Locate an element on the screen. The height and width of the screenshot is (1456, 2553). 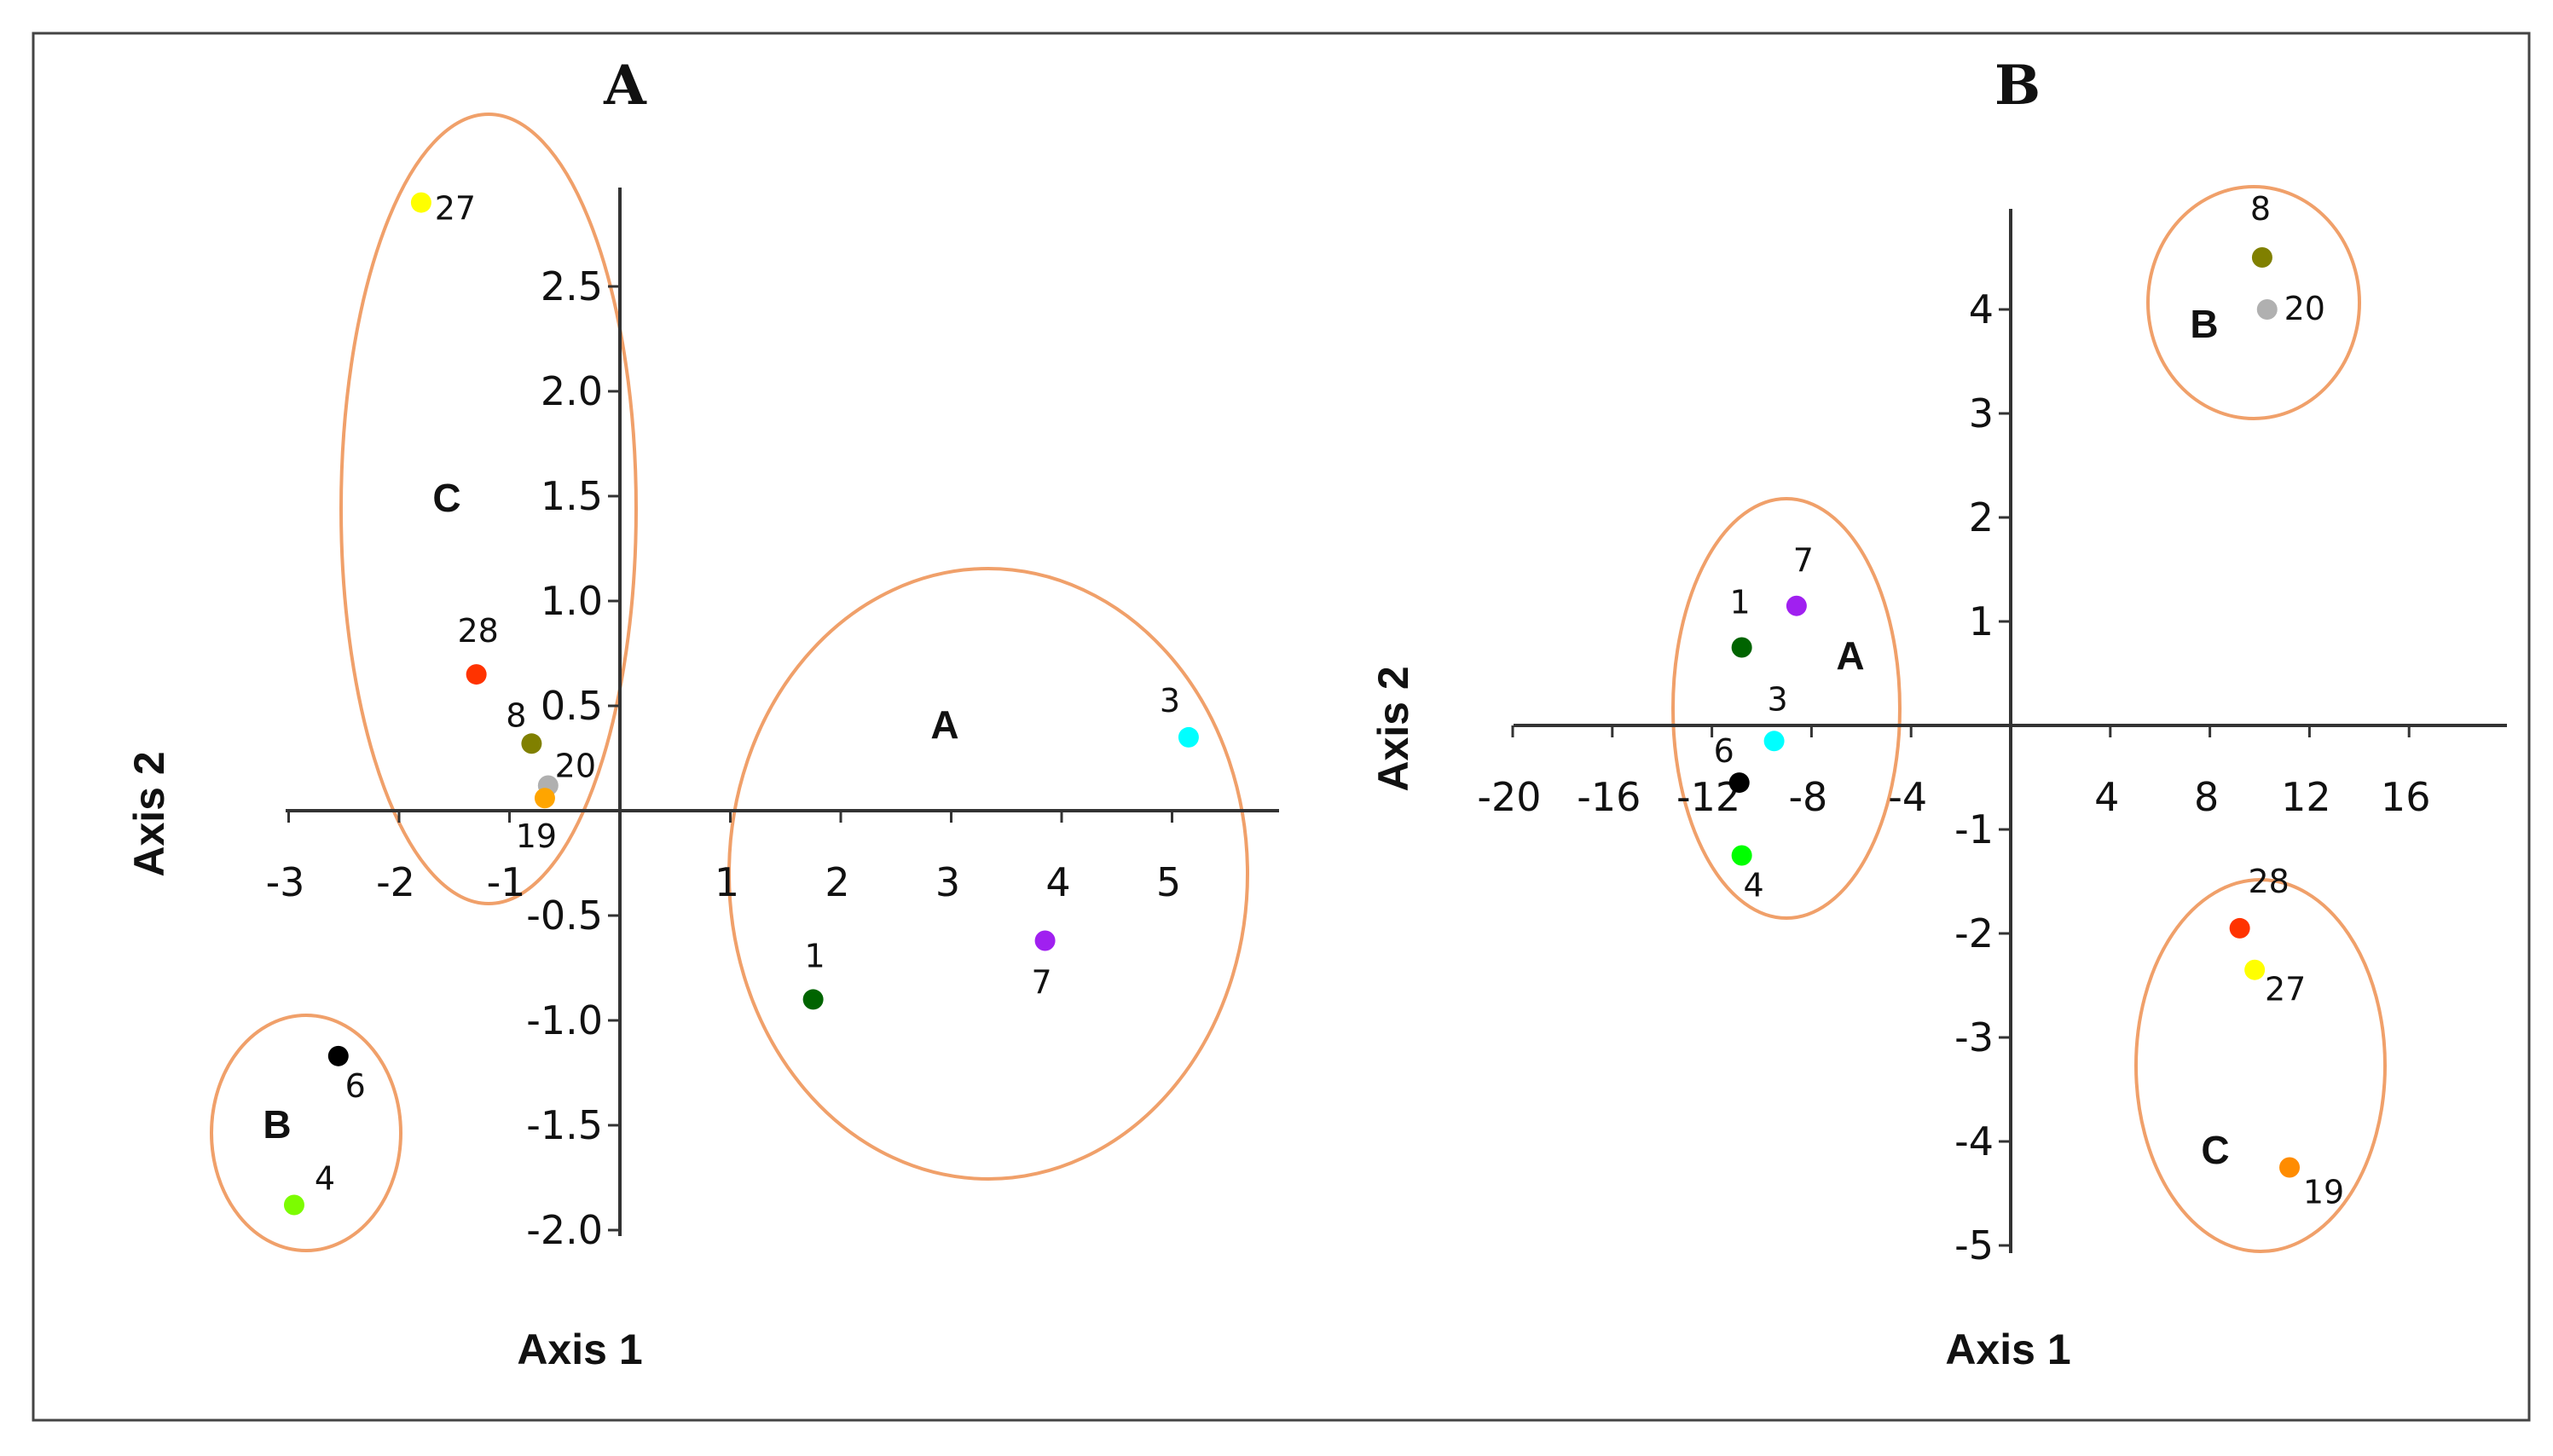
y-tick-label: -2.0 is located at coordinates (565, 1230).